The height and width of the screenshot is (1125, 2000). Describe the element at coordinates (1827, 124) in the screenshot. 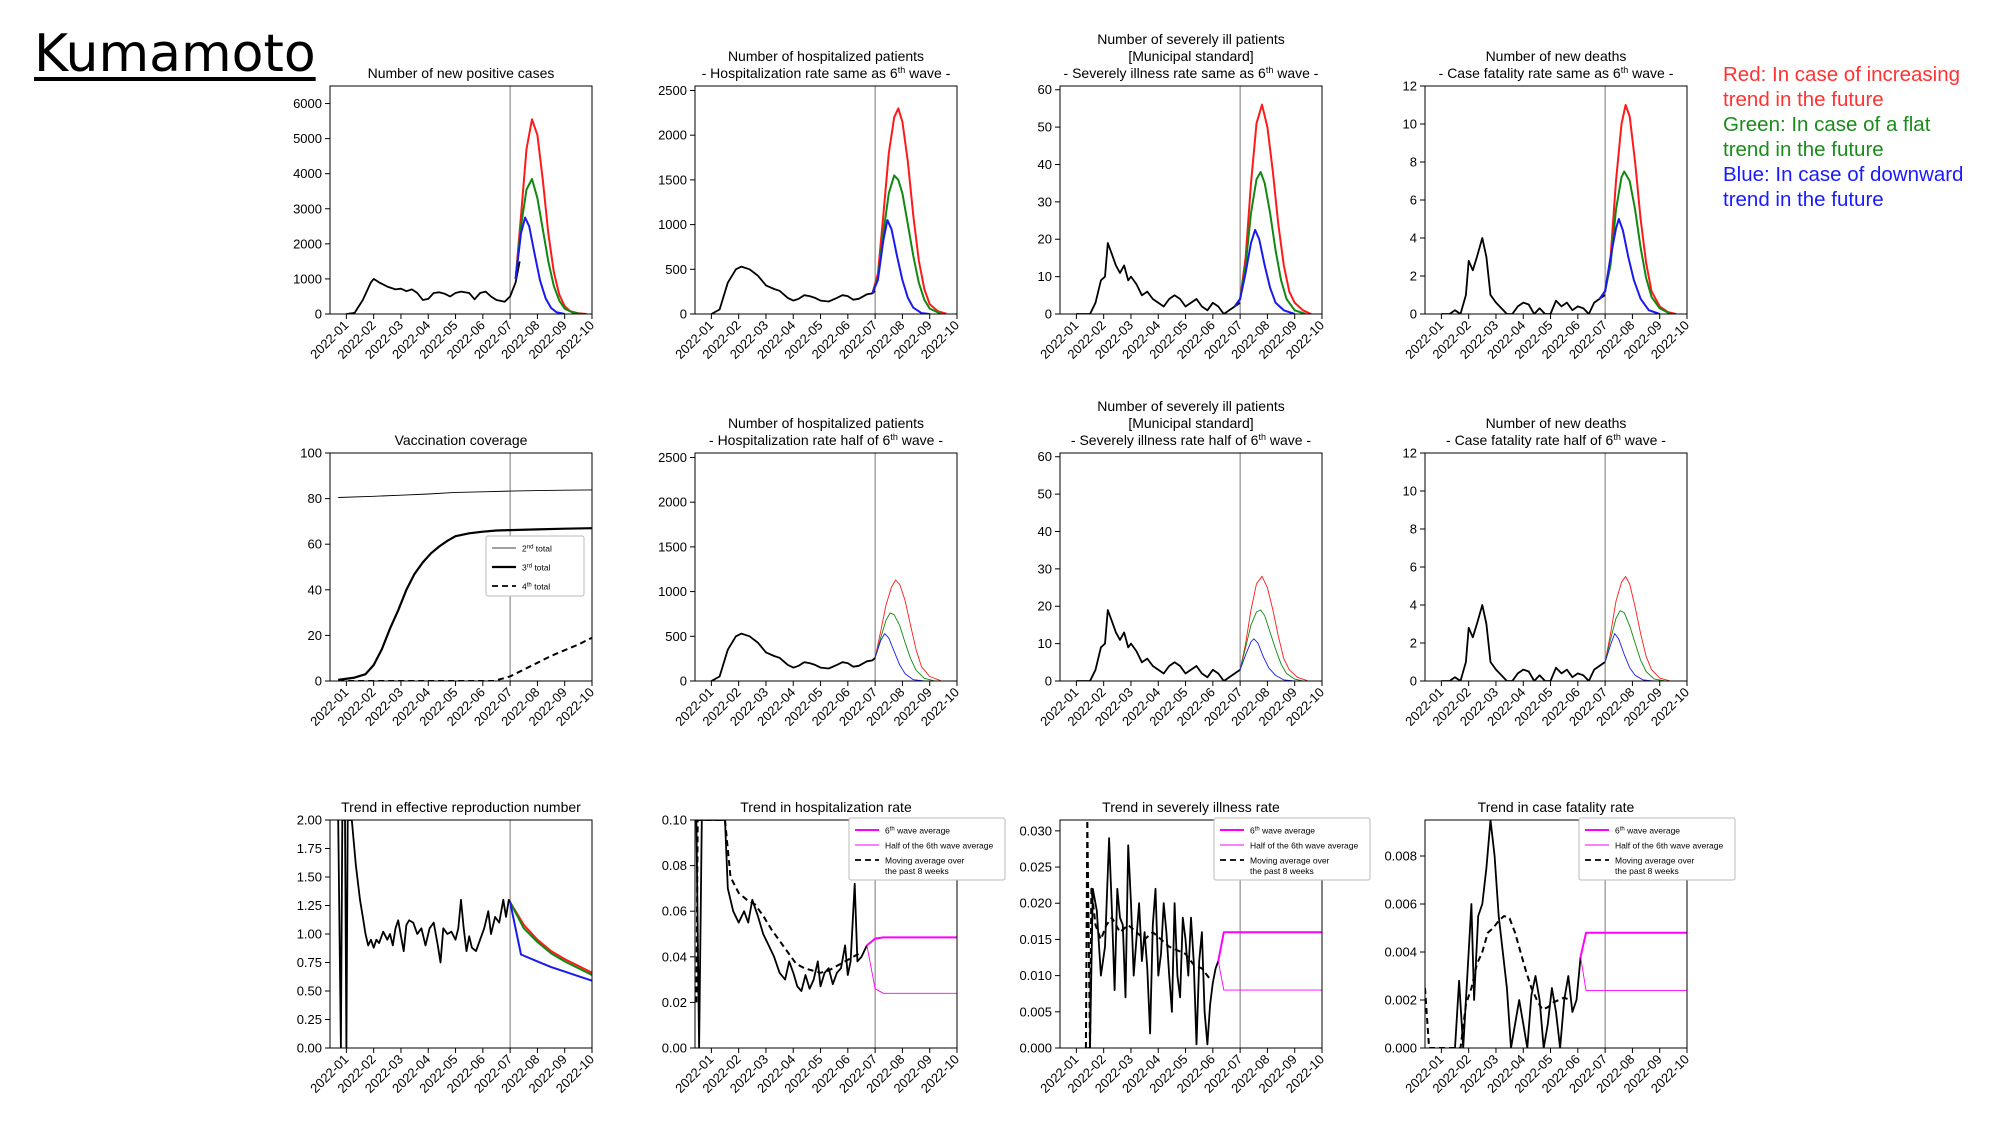

I see `legend-note-line: Green: In case of a flat` at that location.